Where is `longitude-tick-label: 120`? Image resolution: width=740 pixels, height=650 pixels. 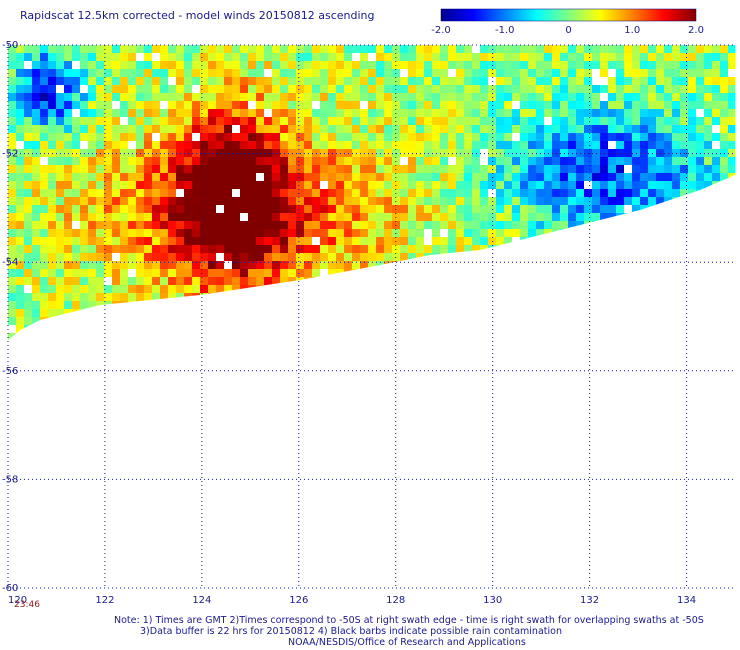
longitude-tick-label: 120 is located at coordinates (17, 600).